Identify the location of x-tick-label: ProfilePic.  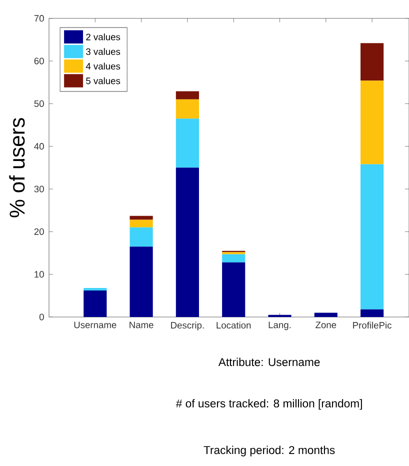
(372, 325).